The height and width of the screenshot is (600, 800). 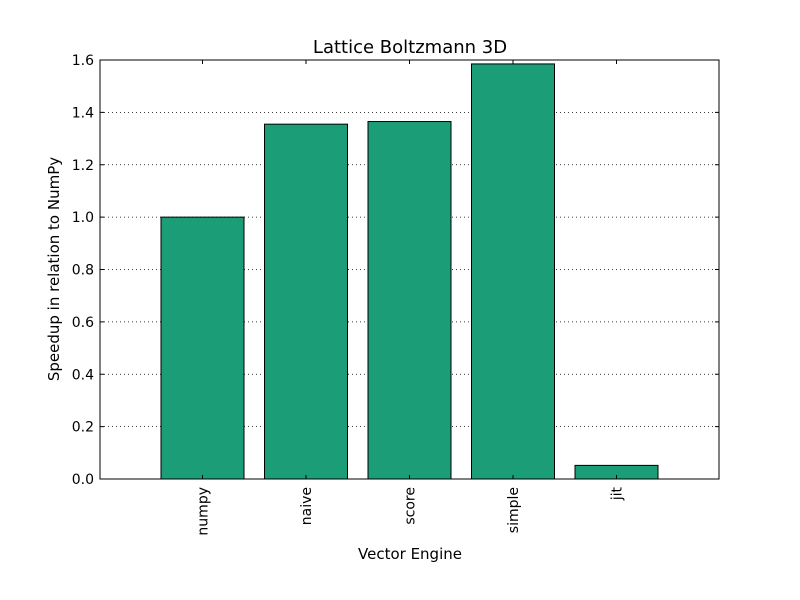 I want to click on y-tick-label: 0.8, so click(x=83, y=271).